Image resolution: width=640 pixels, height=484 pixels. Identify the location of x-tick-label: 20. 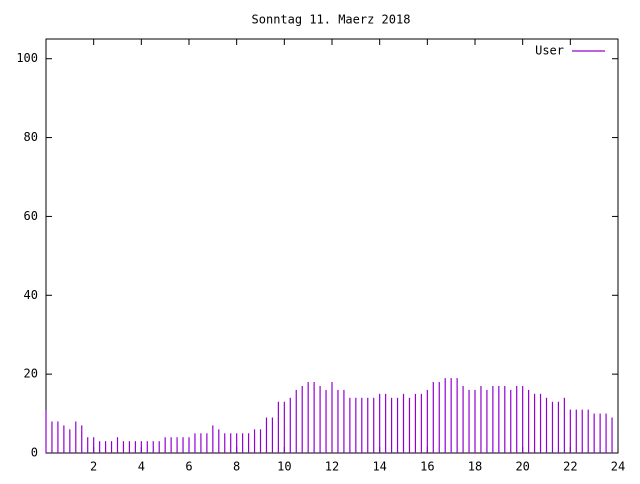
(522, 467).